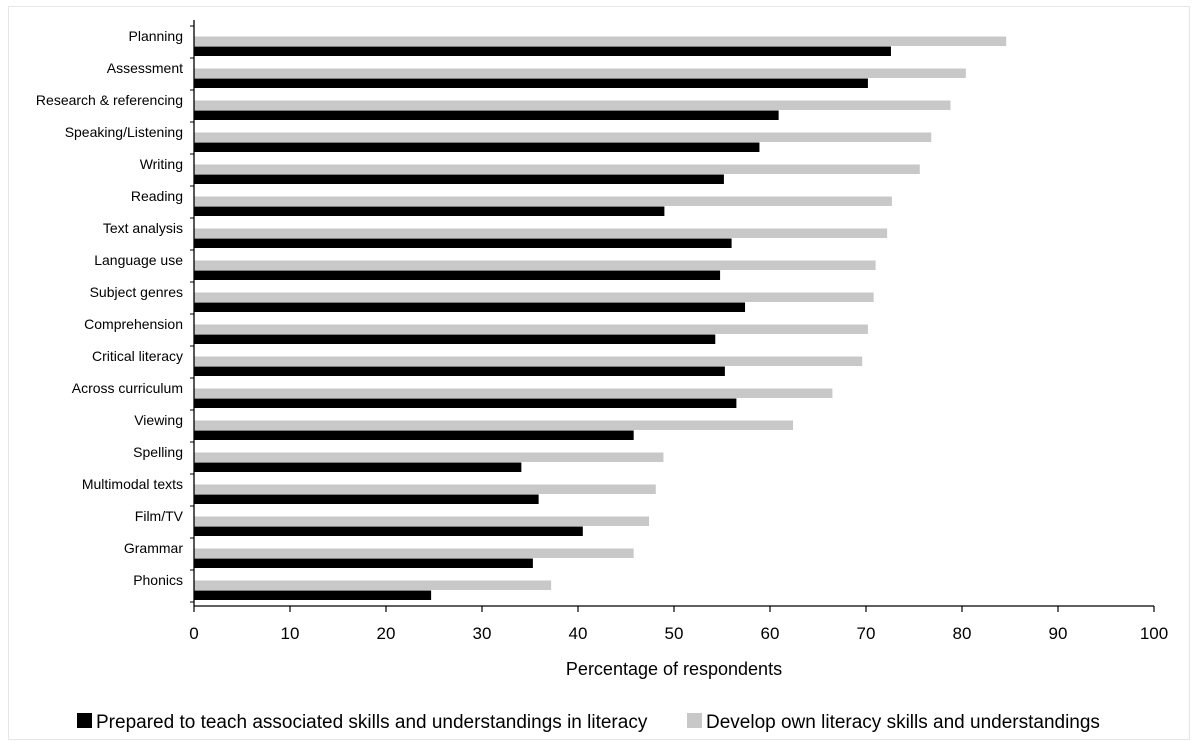  I want to click on x-tick-label: 50, so click(674, 633).